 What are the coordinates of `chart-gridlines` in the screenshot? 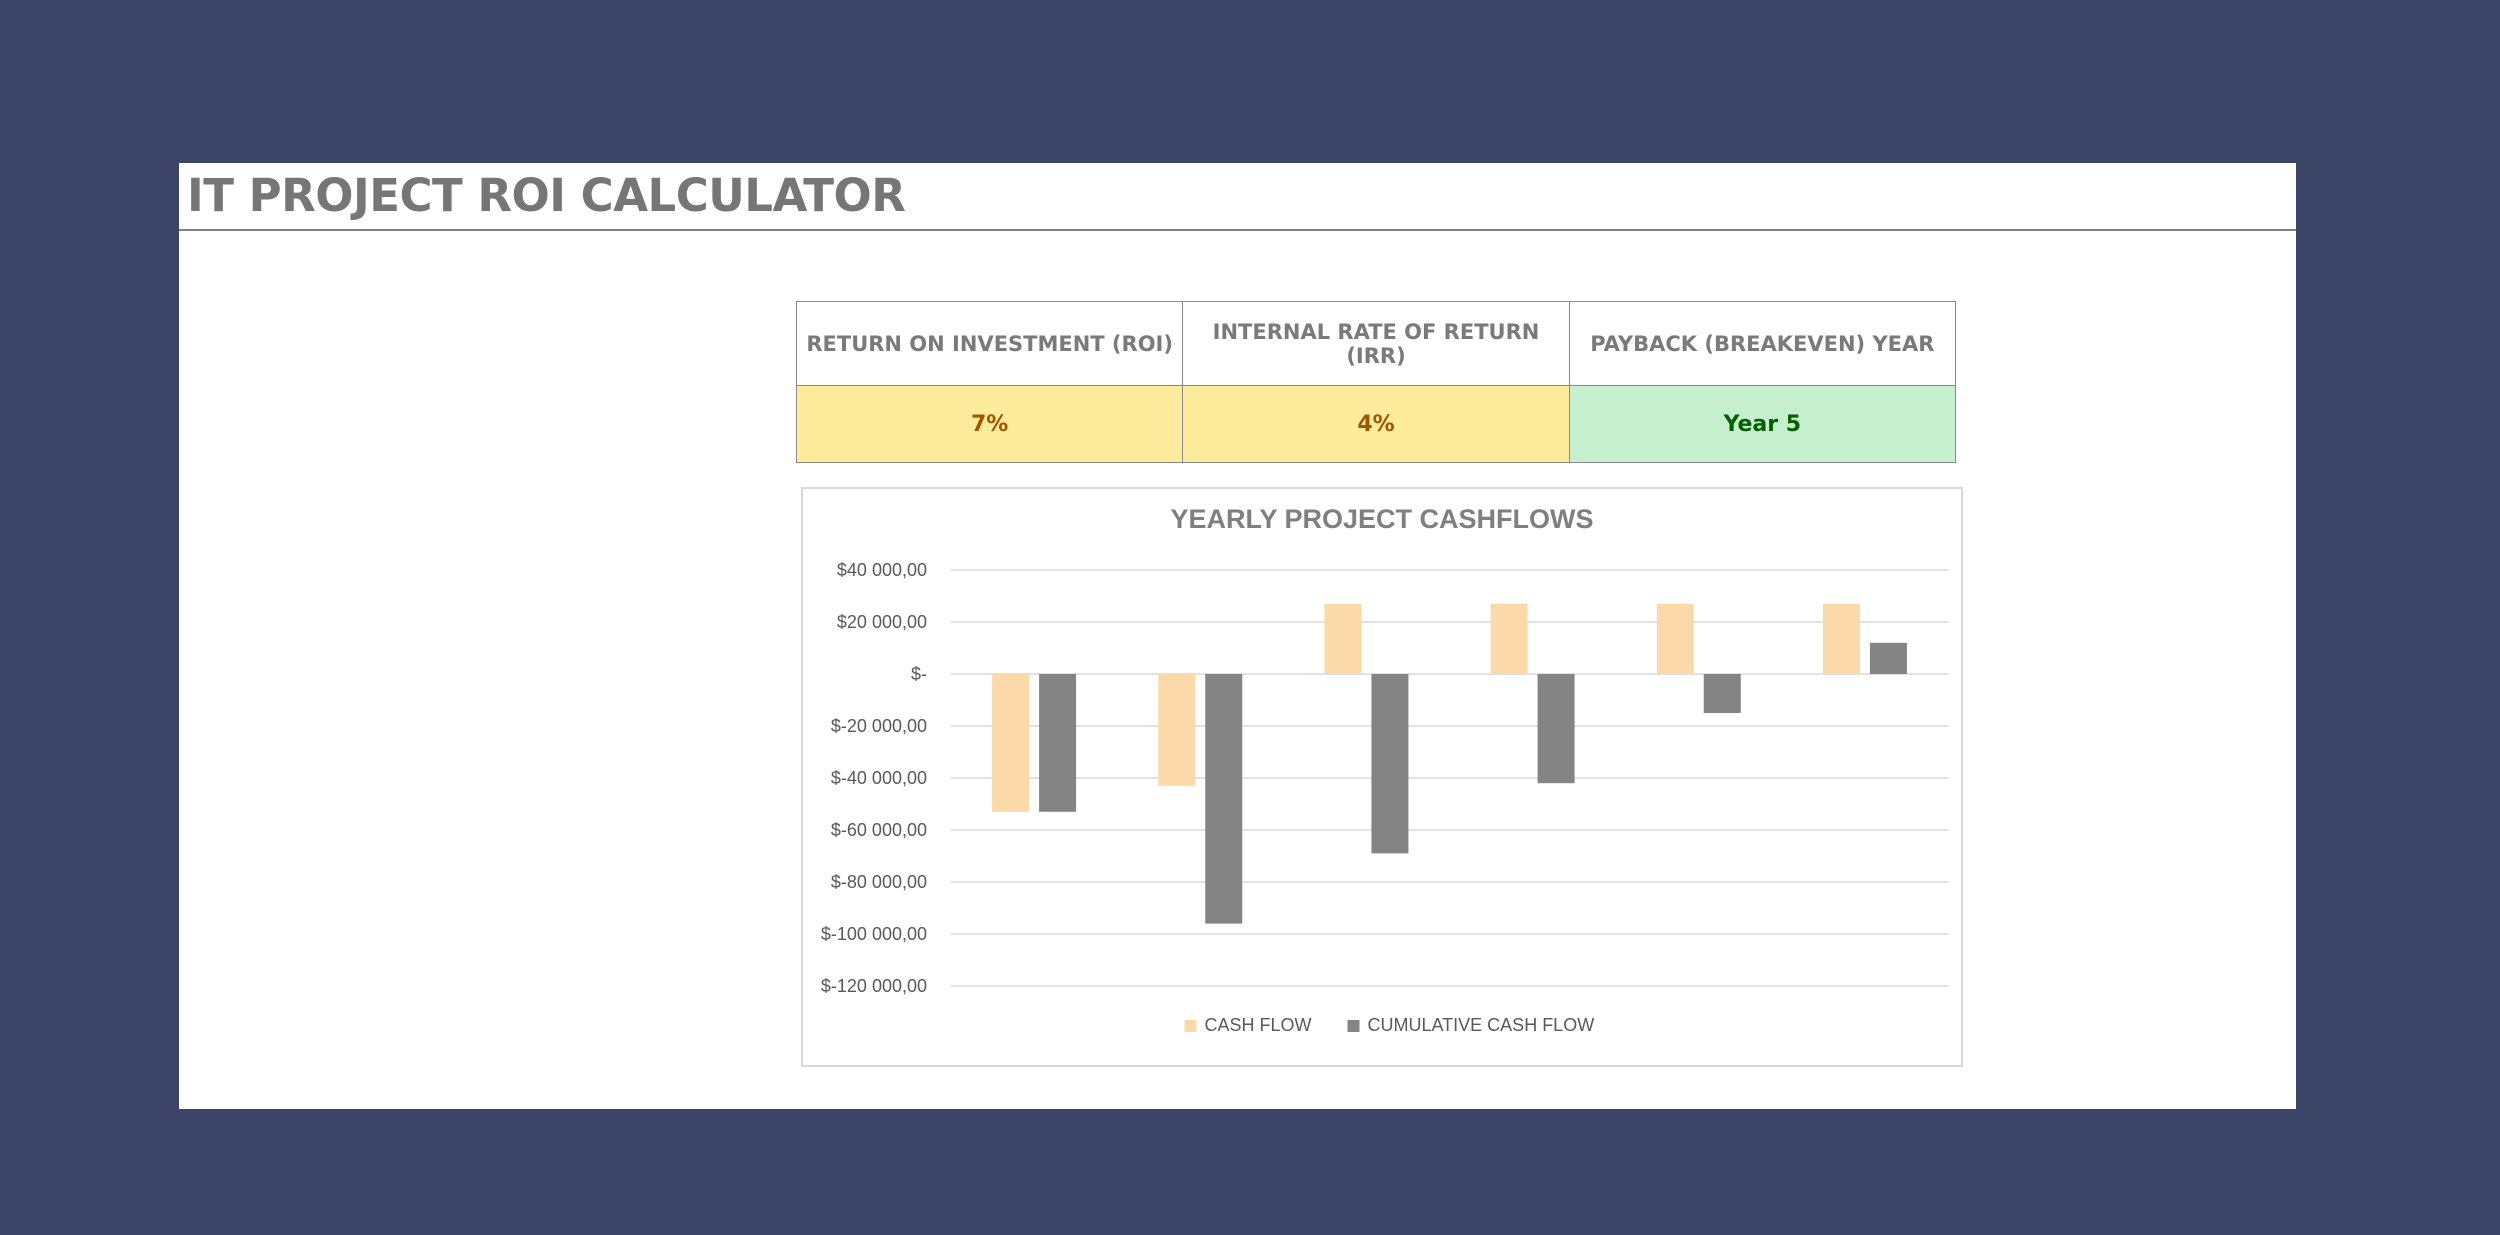 It's located at (1449, 778).